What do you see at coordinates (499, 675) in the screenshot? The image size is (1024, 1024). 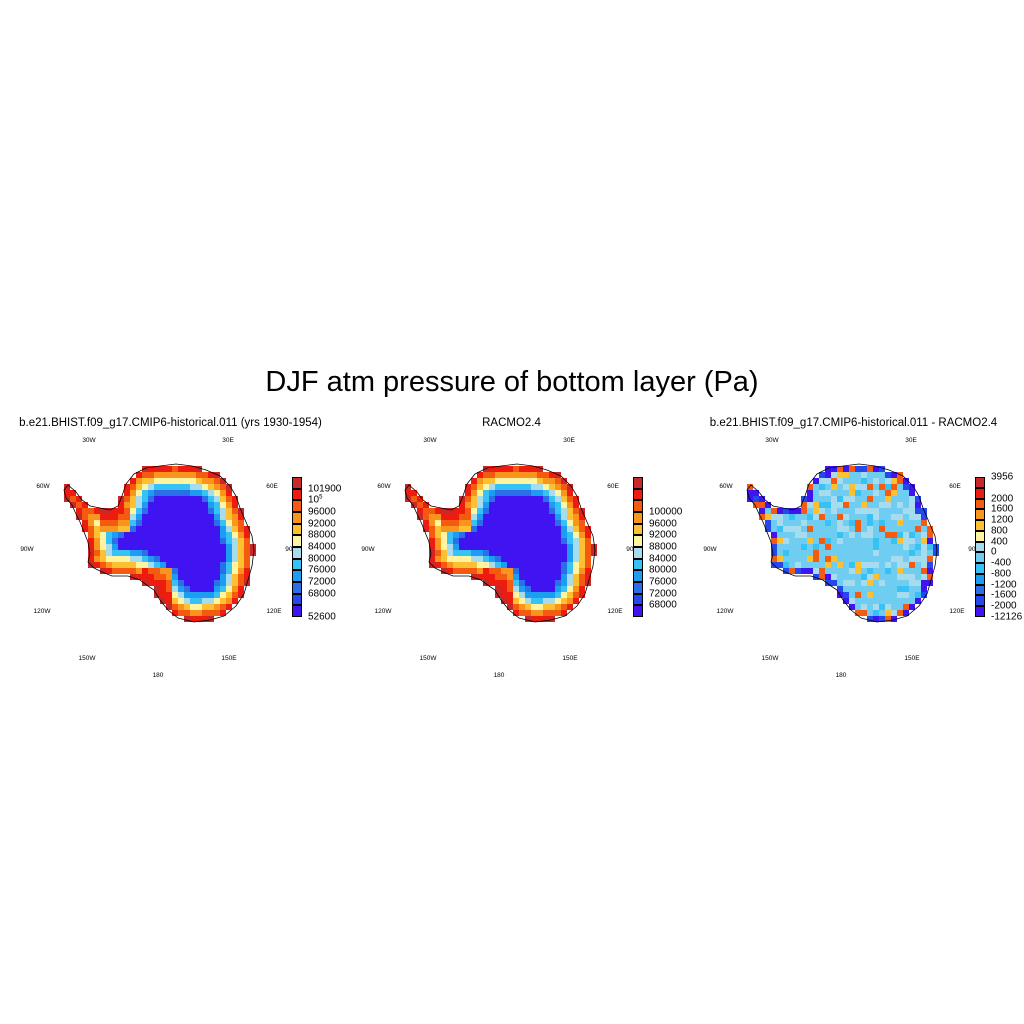 I see `longitude-label: 180` at bounding box center [499, 675].